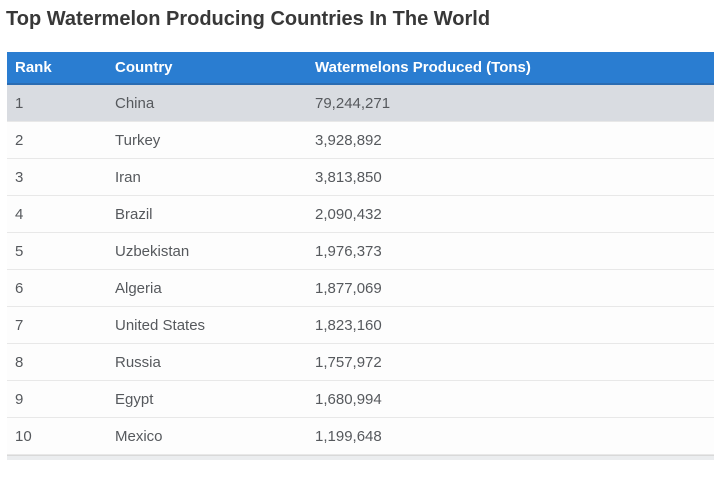  I want to click on country-cell: Algeria, so click(207, 288).